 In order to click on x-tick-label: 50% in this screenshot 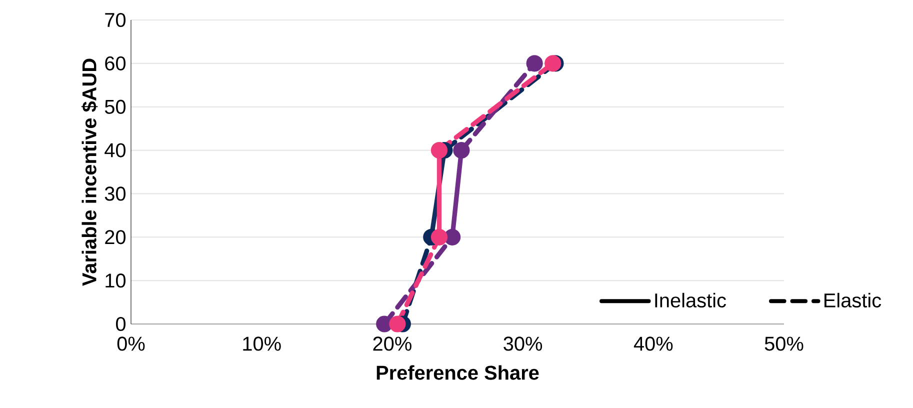, I will do `click(784, 343)`.